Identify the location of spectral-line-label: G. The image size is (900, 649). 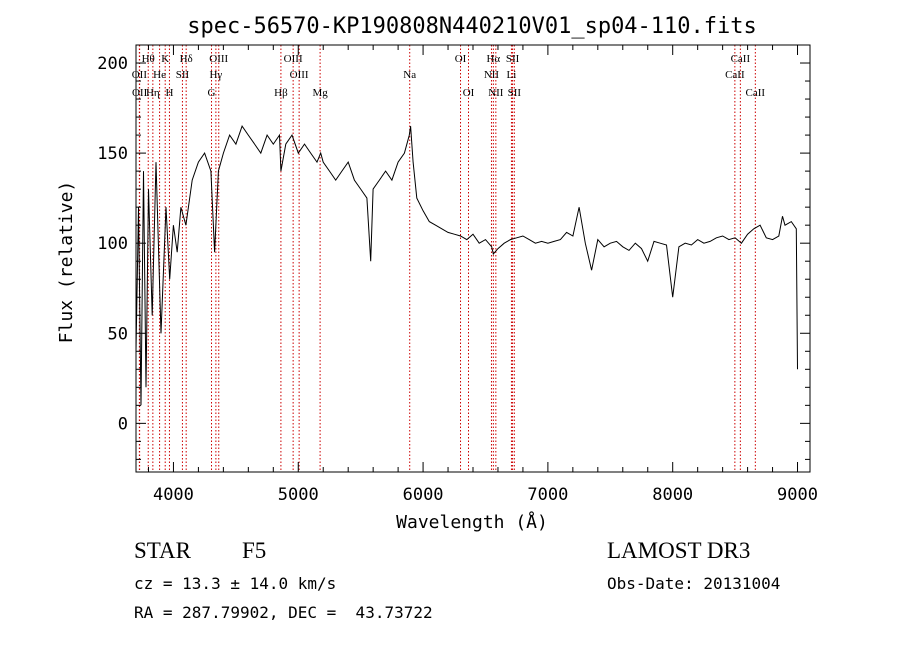
(212, 93).